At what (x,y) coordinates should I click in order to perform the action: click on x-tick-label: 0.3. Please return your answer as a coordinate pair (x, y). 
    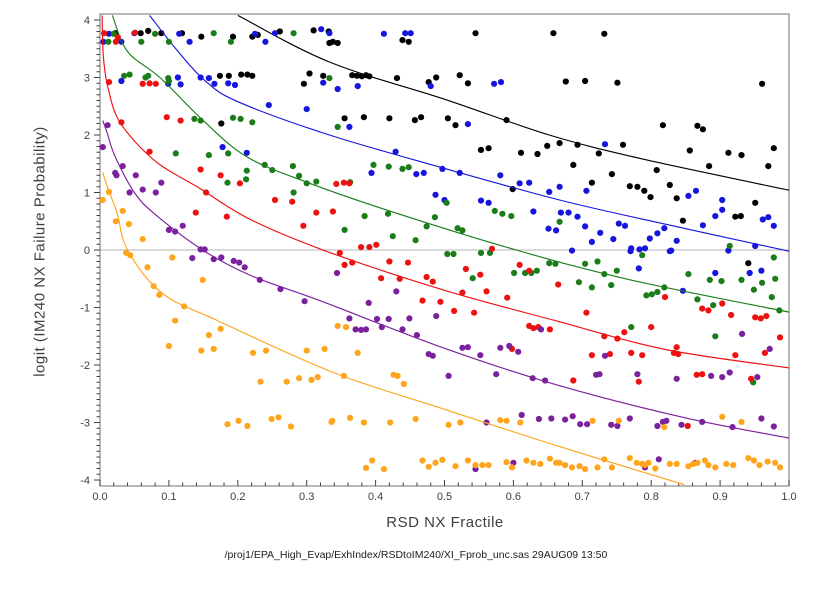
    Looking at the image, I should click on (306, 497).